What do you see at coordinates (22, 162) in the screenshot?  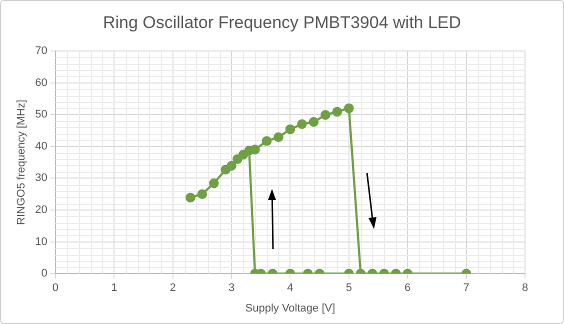 I see `y-axis-title: RINGO5 frequency [MHz]` at bounding box center [22, 162].